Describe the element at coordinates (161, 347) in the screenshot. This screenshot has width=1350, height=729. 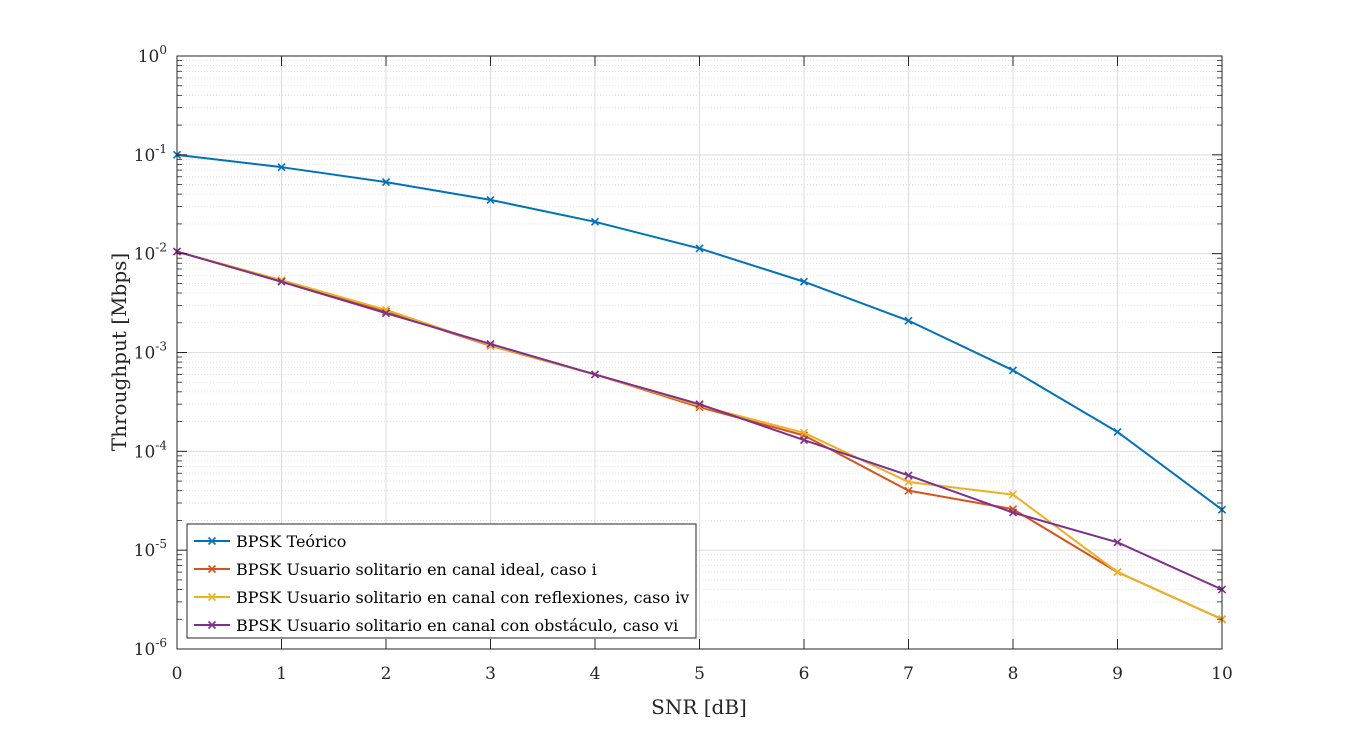
I see `y-tick-exponent: -3` at that location.